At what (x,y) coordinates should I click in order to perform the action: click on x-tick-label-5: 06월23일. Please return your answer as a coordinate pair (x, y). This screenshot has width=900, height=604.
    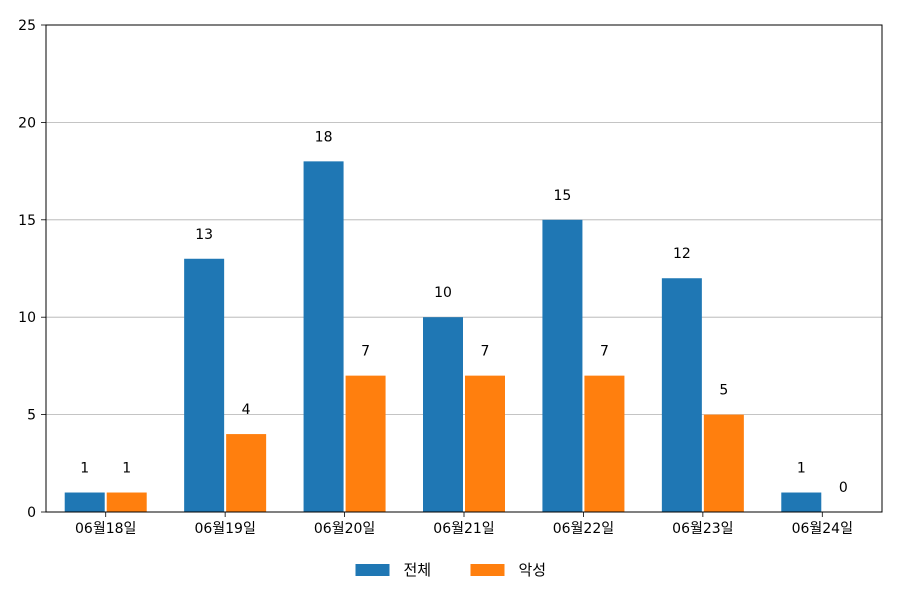
    Looking at the image, I should click on (702, 529).